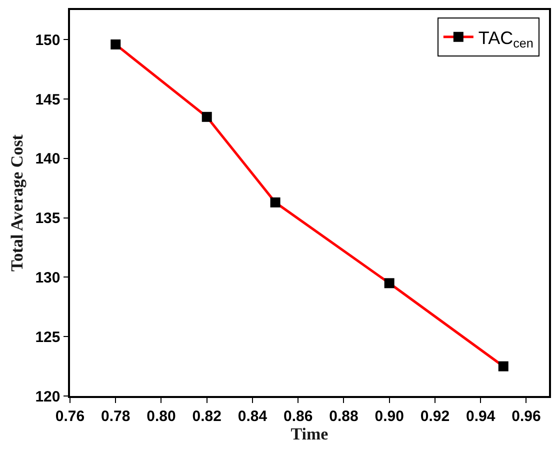 The image size is (559, 451). What do you see at coordinates (526, 416) in the screenshot?
I see `x-tick-label: 0.96` at bounding box center [526, 416].